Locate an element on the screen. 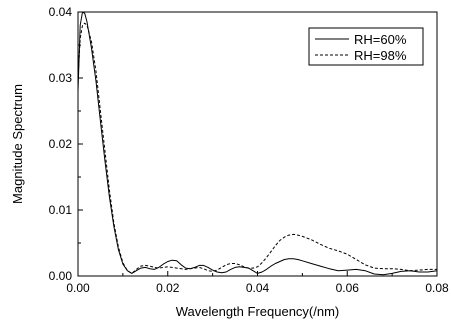 The height and width of the screenshot is (332, 451). legend-box is located at coordinates (366, 46).